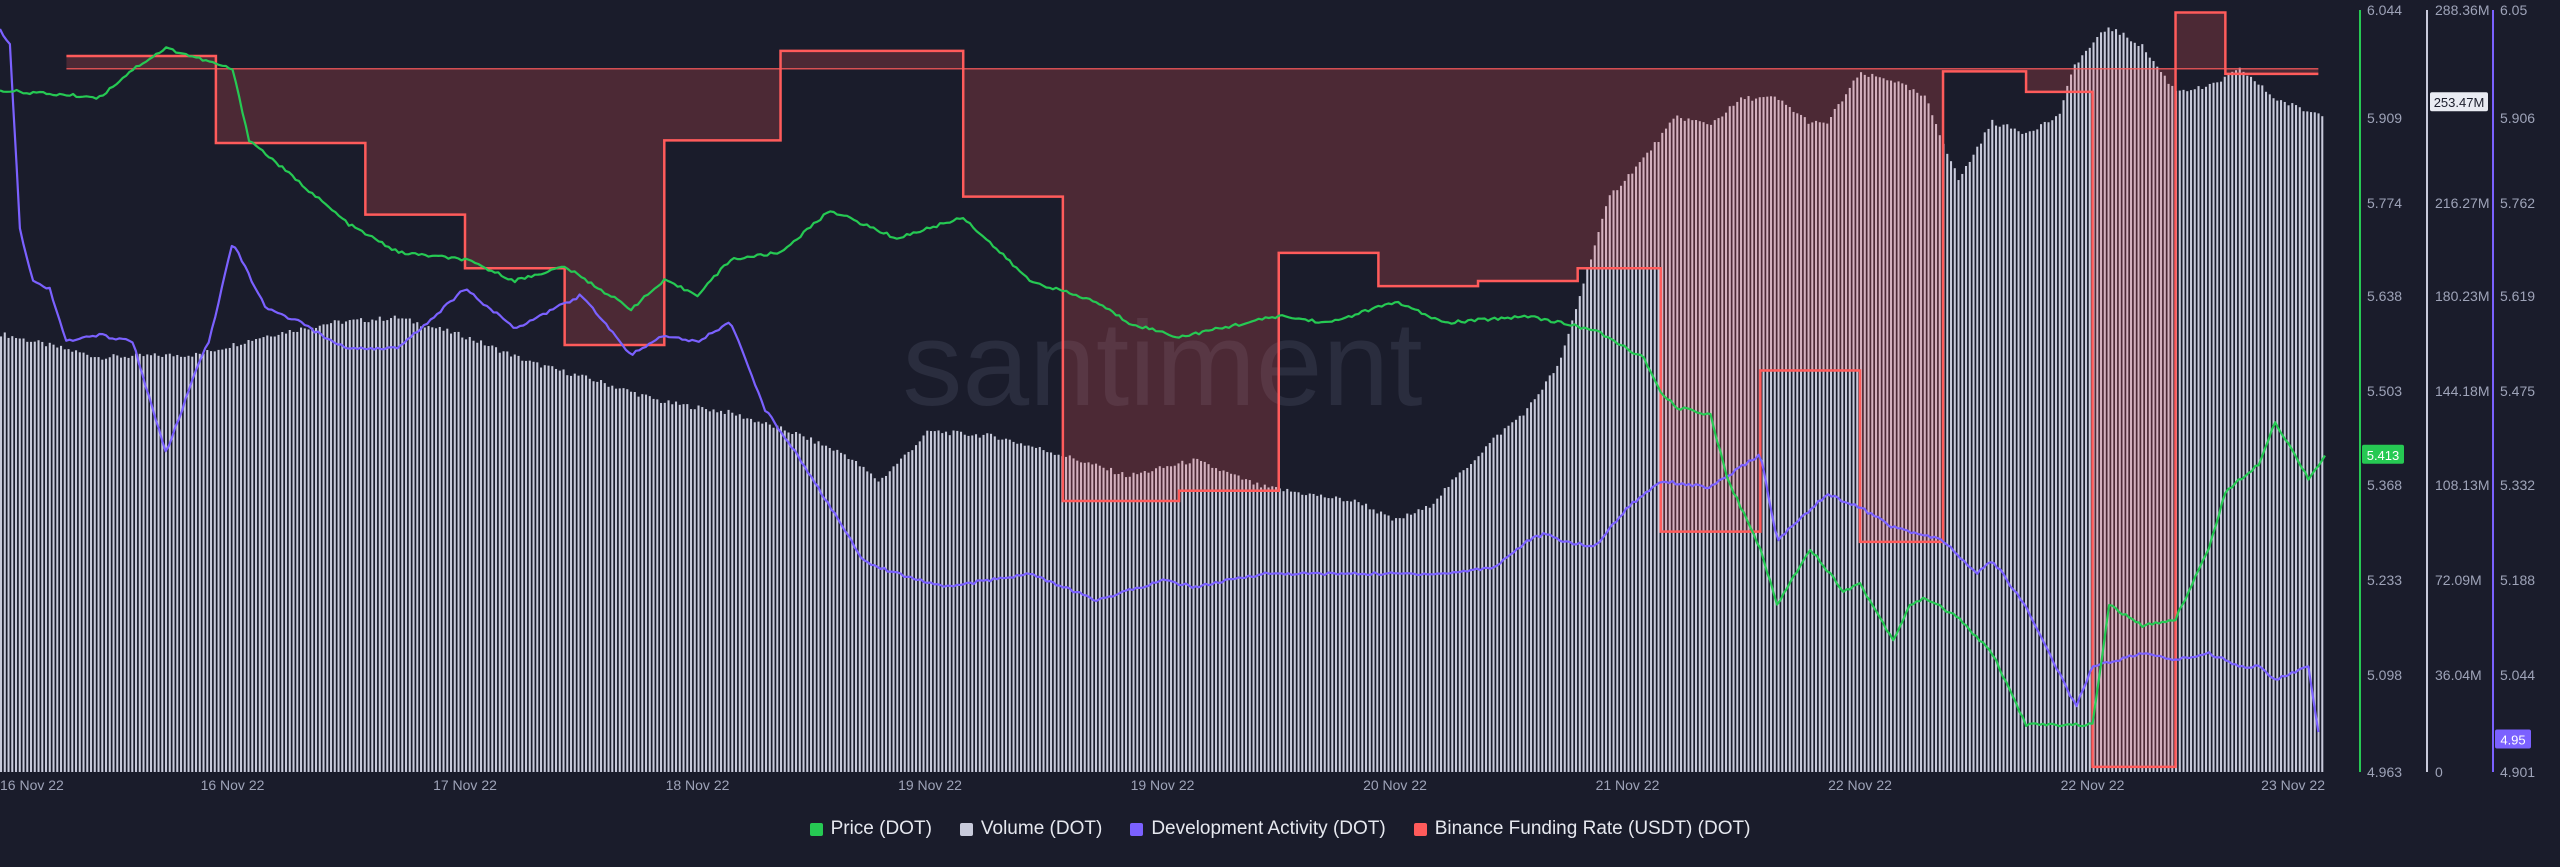  I want to click on legend-item-volume: Volume (DOT), so click(1030, 829).